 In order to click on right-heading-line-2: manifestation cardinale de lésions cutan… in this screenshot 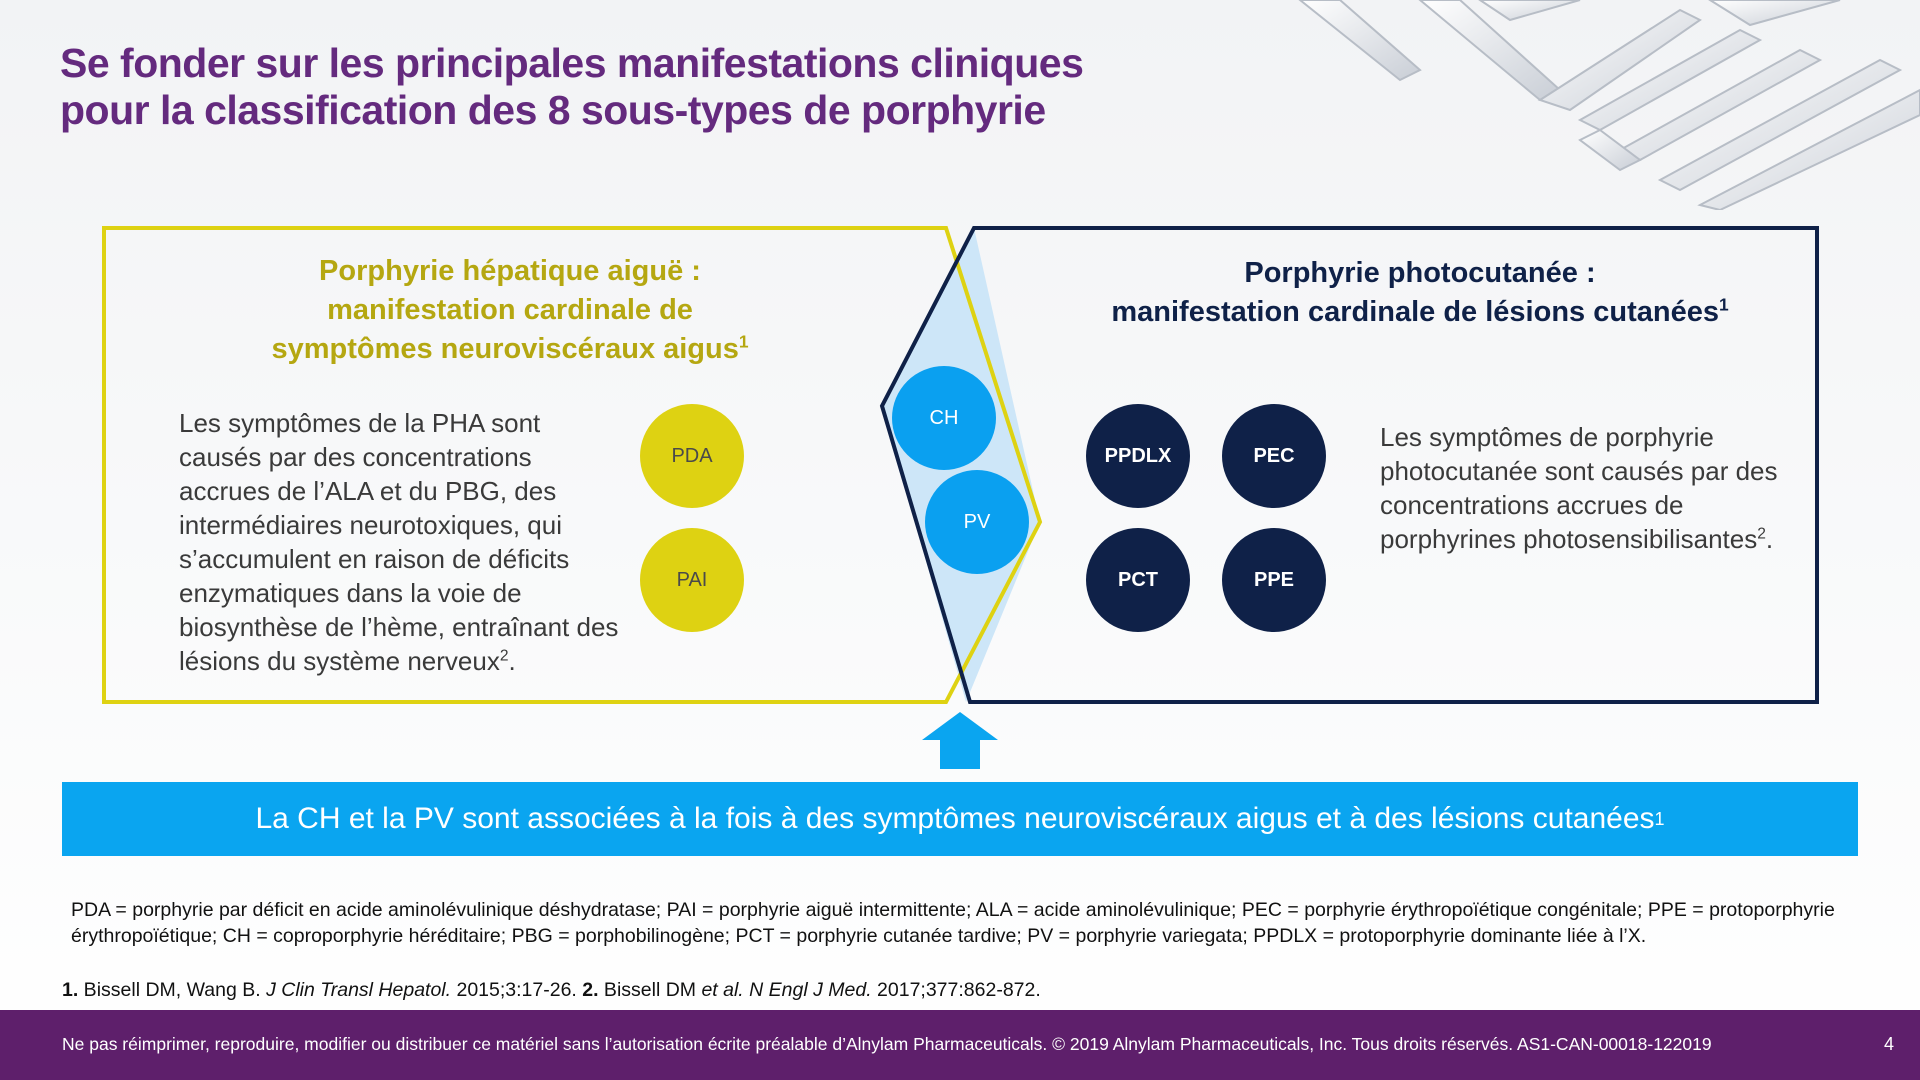, I will do `click(1420, 312)`.